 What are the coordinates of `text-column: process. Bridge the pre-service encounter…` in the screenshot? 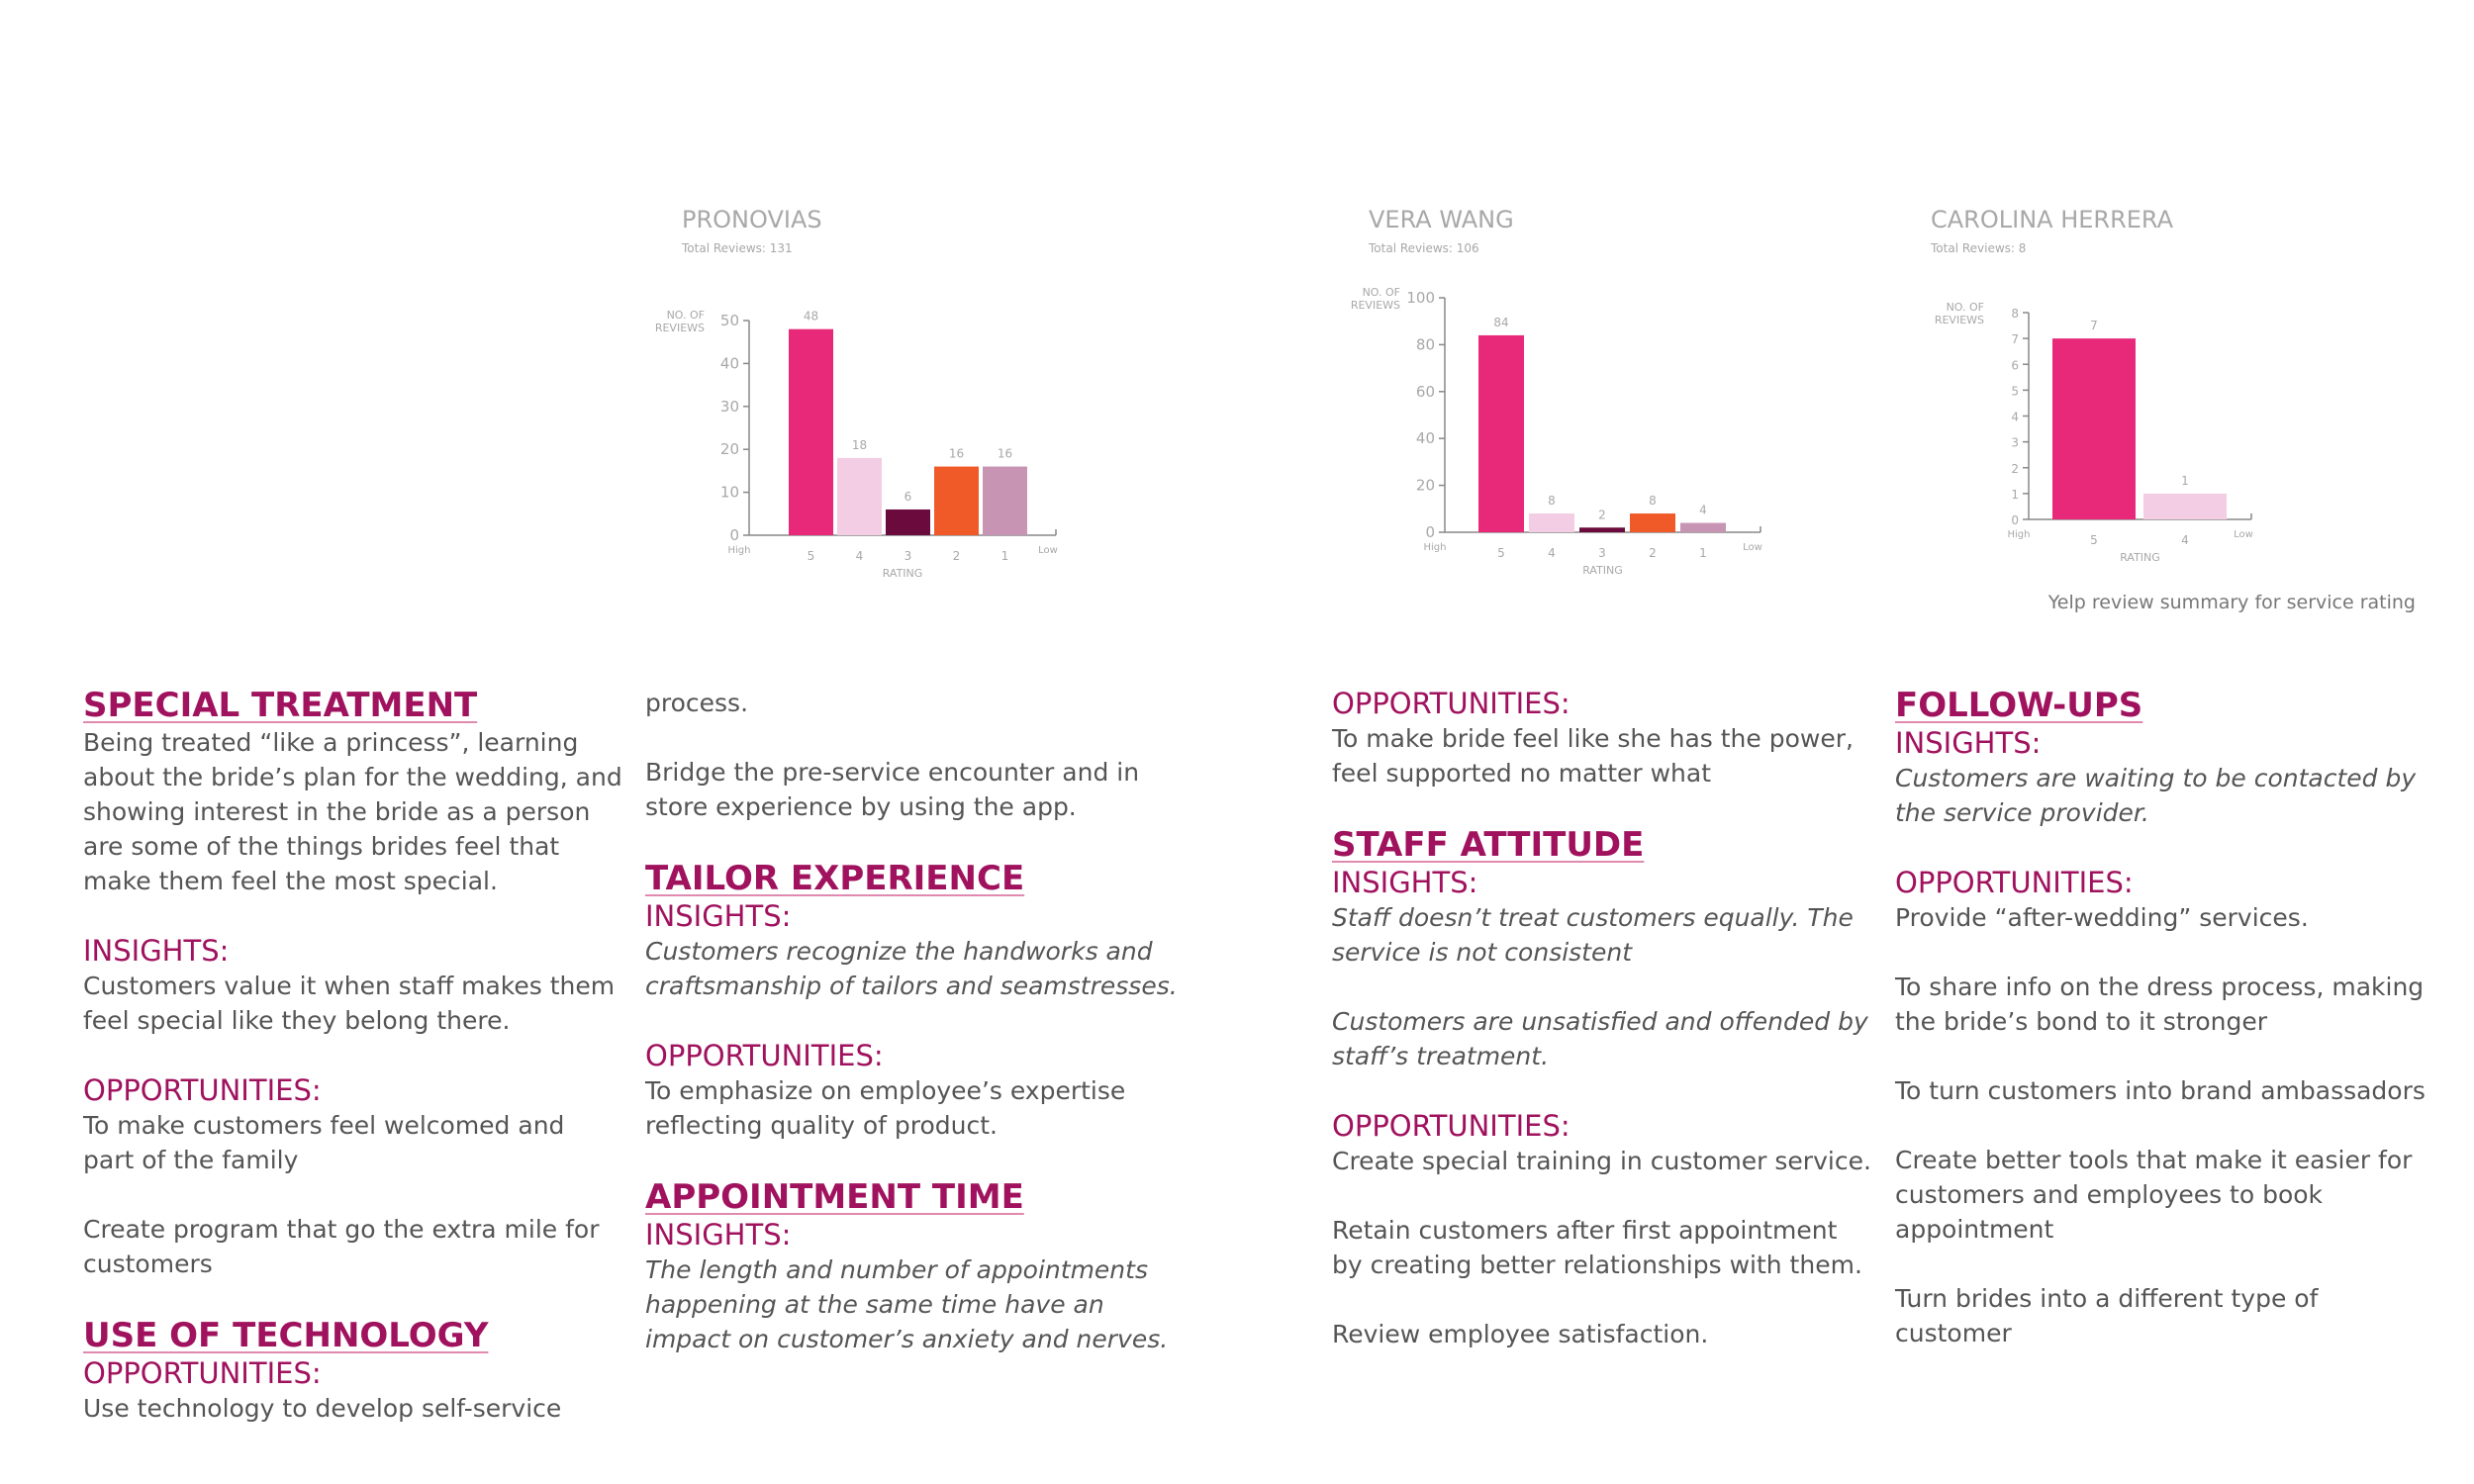 It's located at (915, 1021).